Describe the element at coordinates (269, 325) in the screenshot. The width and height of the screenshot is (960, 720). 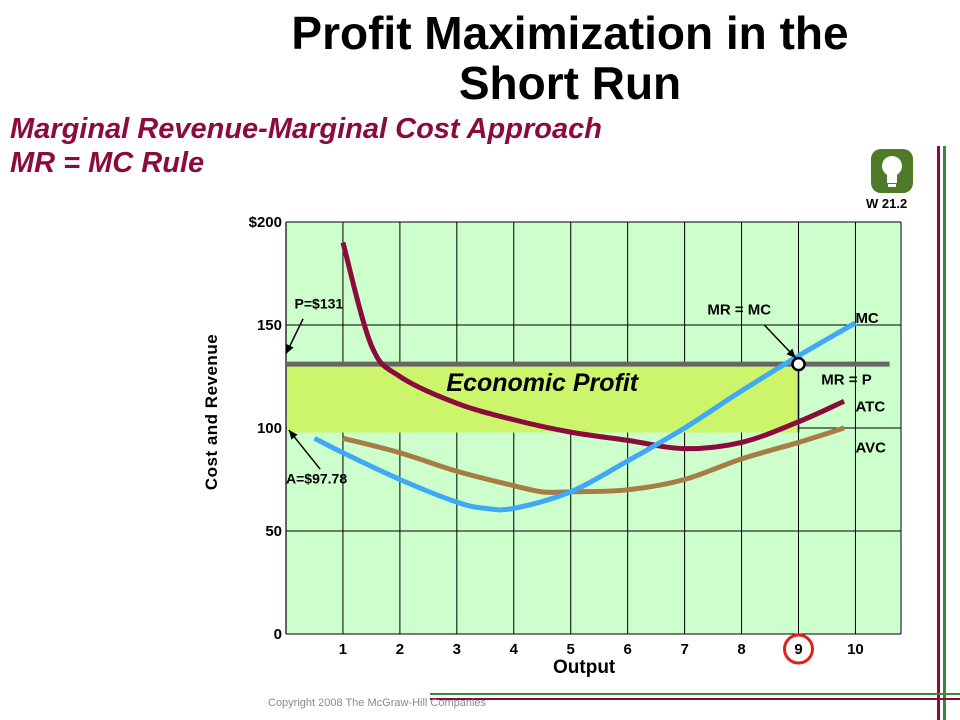
I see `y-tick-label-150: 150` at that location.